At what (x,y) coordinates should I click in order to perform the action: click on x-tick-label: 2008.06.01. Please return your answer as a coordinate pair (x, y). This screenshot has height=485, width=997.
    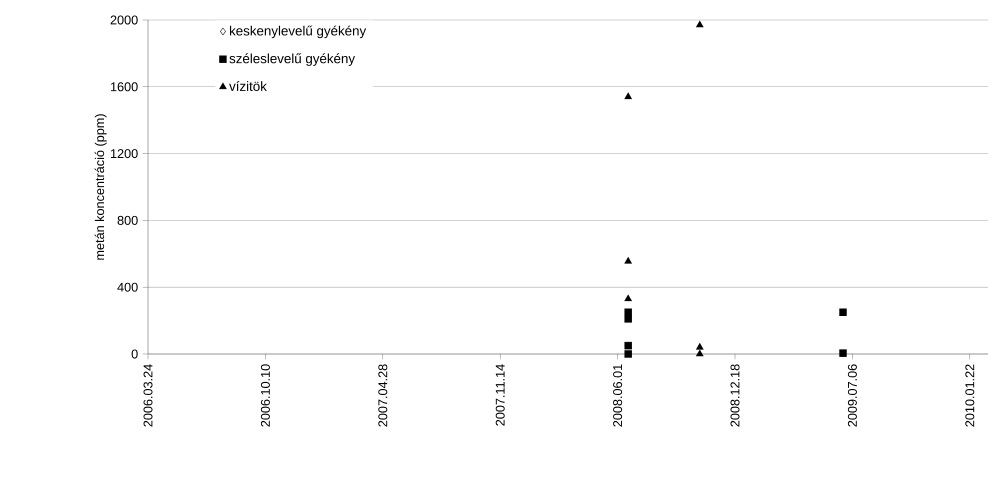
    Looking at the image, I should click on (617, 395).